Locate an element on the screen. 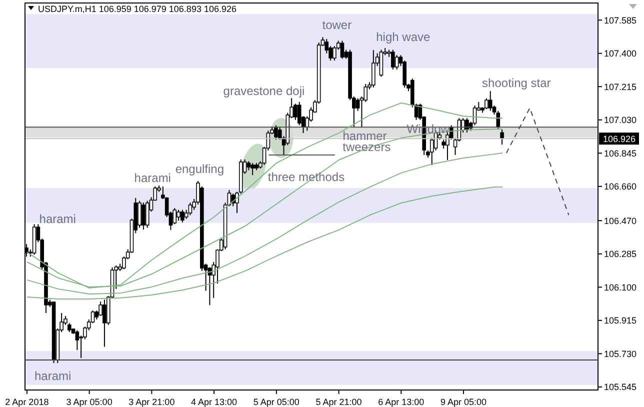 This screenshot has width=644, height=407. y-tick-label: 105.545 is located at coordinates (620, 387).